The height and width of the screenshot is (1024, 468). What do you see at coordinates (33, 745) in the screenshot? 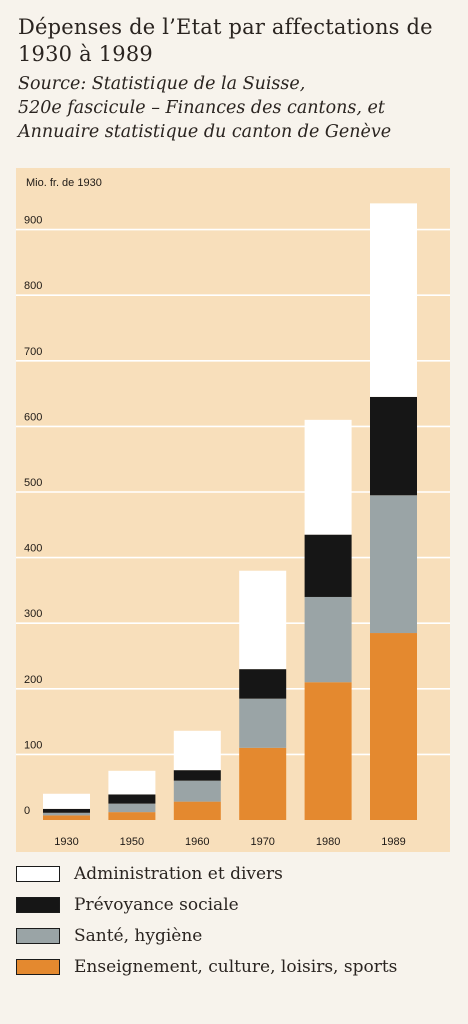
I see `y-tick-100: 100` at bounding box center [33, 745].